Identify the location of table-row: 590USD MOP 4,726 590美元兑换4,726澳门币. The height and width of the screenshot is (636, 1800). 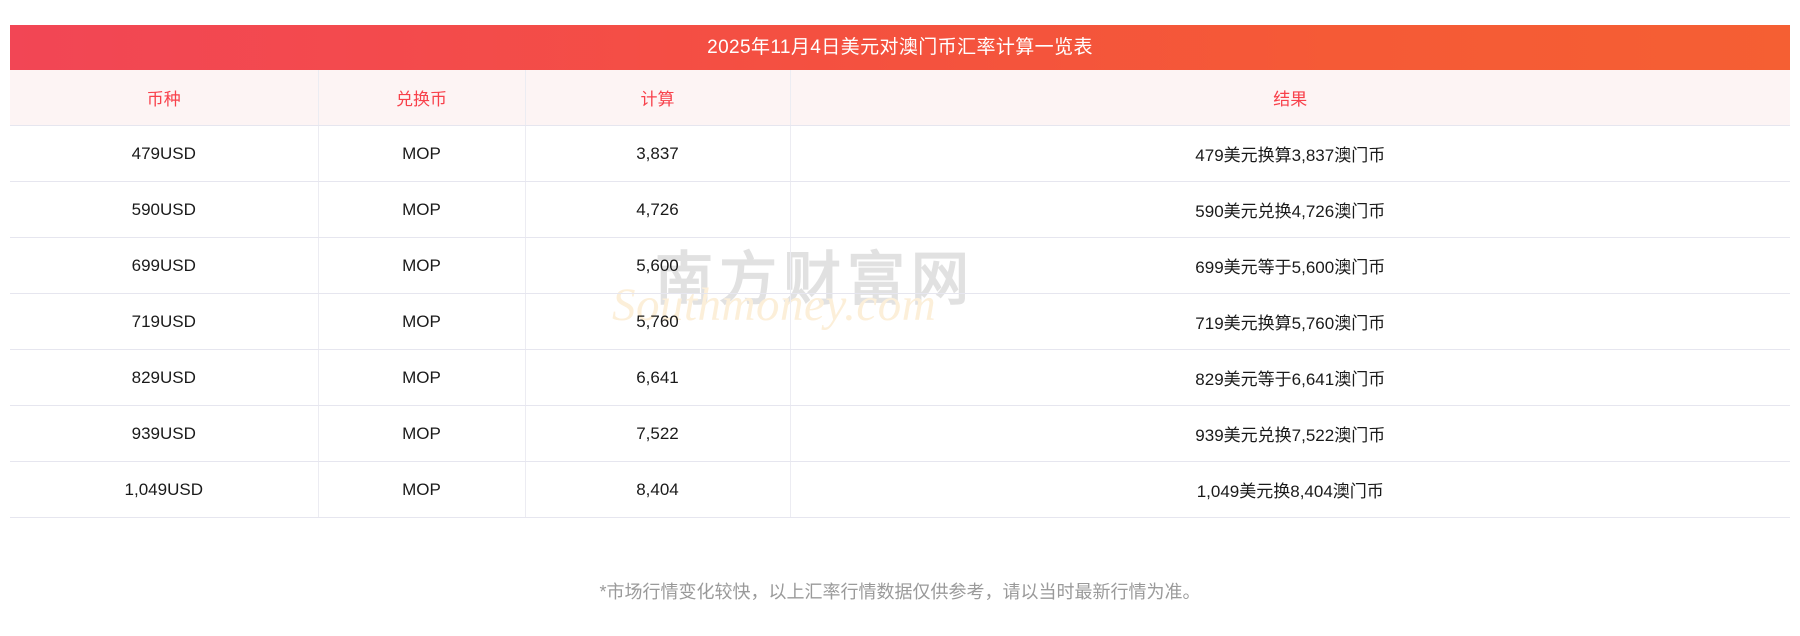
(900, 209).